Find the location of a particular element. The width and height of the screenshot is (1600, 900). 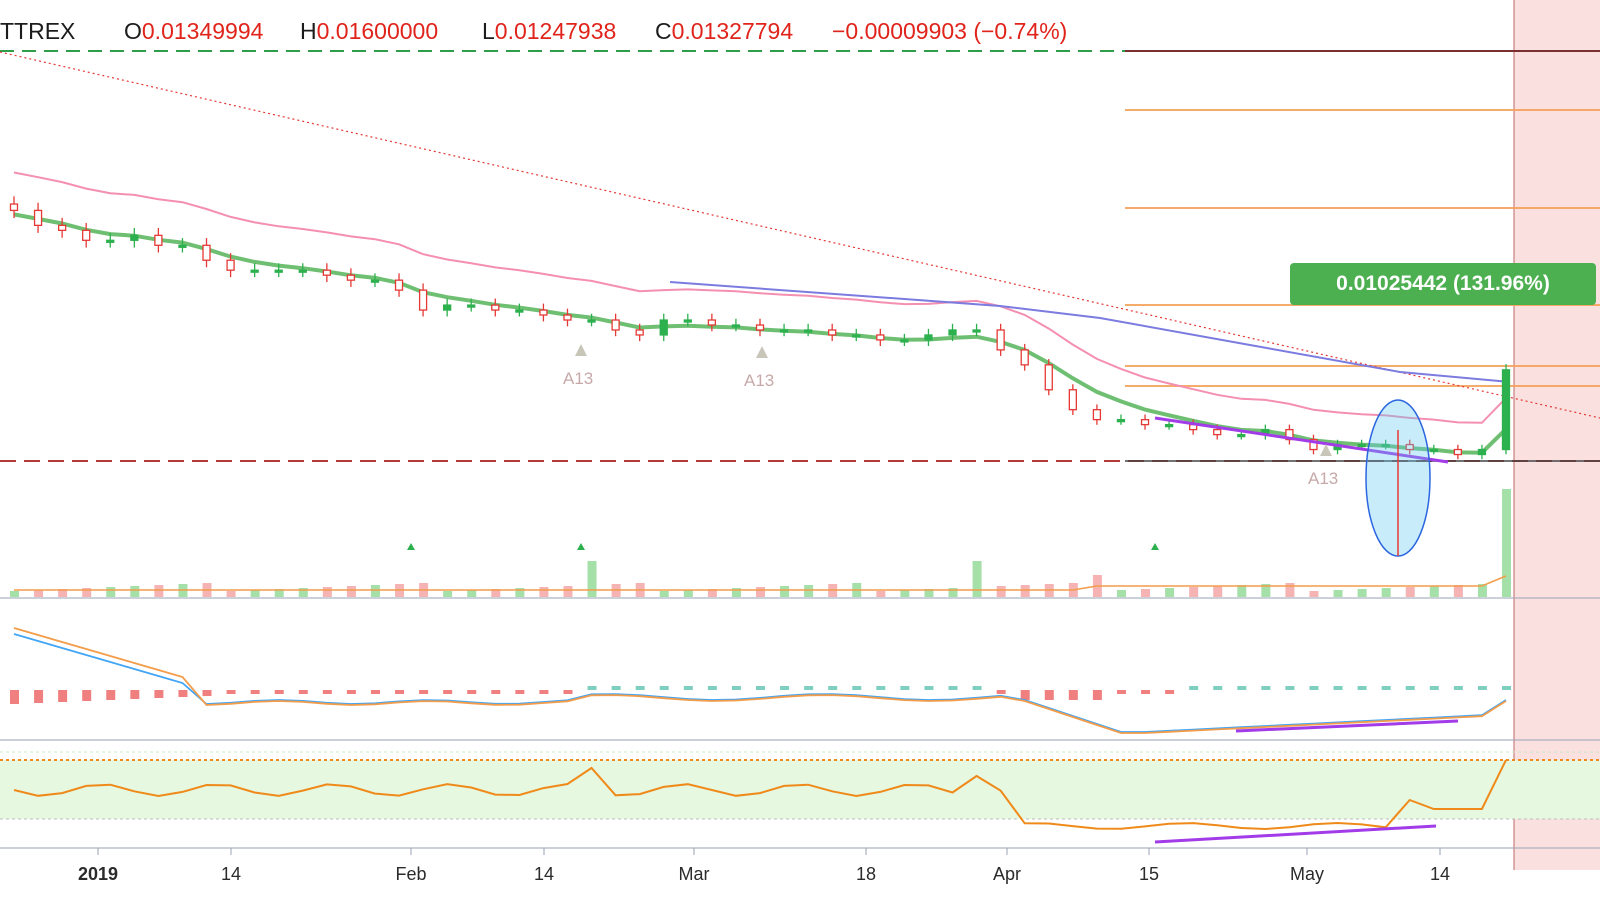

time-tick-label: 18 is located at coordinates (866, 874).